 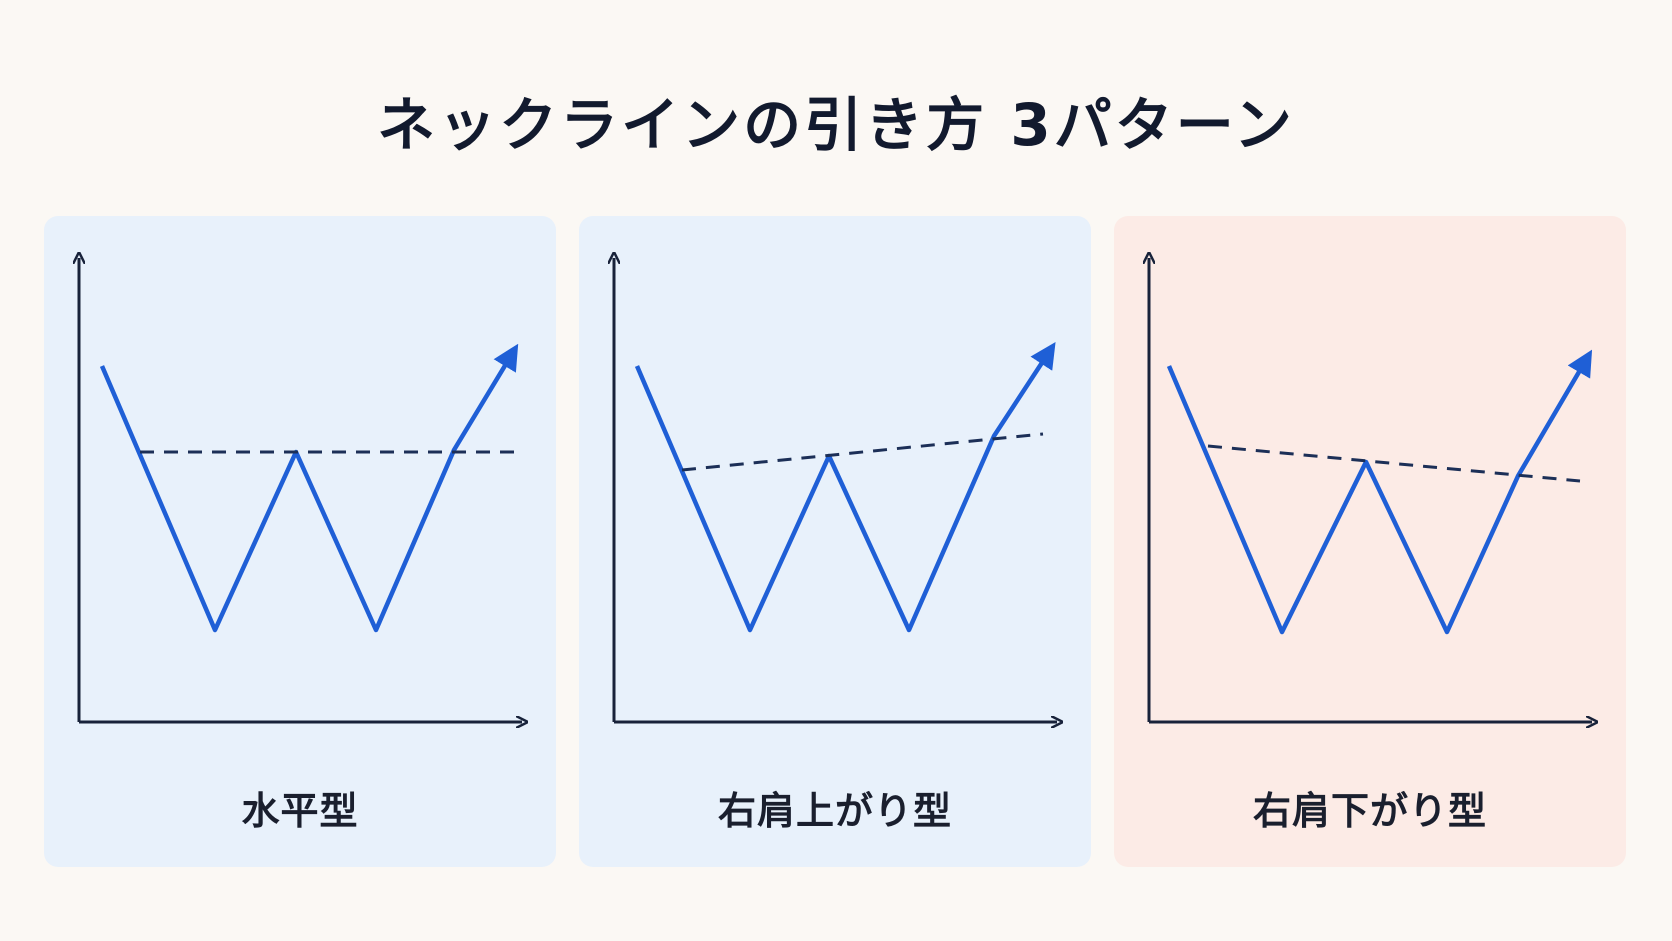 What do you see at coordinates (834, 811) in the screenshot?
I see `pattern-label: 右肩上がり型` at bounding box center [834, 811].